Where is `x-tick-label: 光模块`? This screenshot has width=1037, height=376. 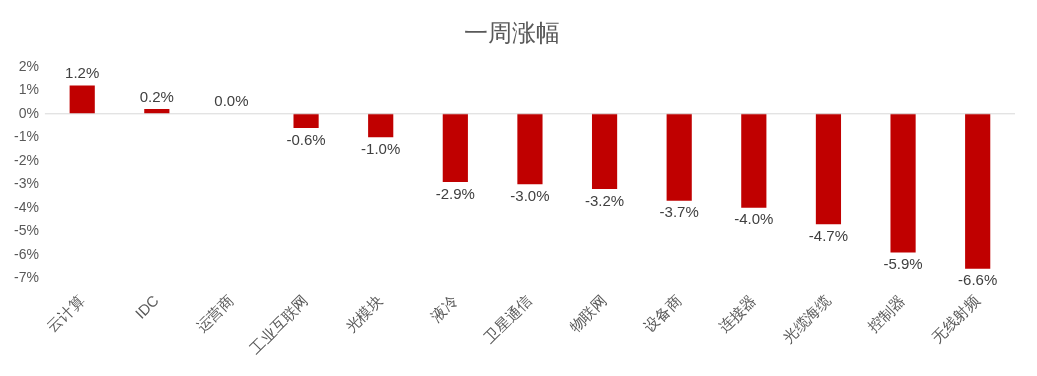
x-tick-label: 光模块 is located at coordinates (363, 313).